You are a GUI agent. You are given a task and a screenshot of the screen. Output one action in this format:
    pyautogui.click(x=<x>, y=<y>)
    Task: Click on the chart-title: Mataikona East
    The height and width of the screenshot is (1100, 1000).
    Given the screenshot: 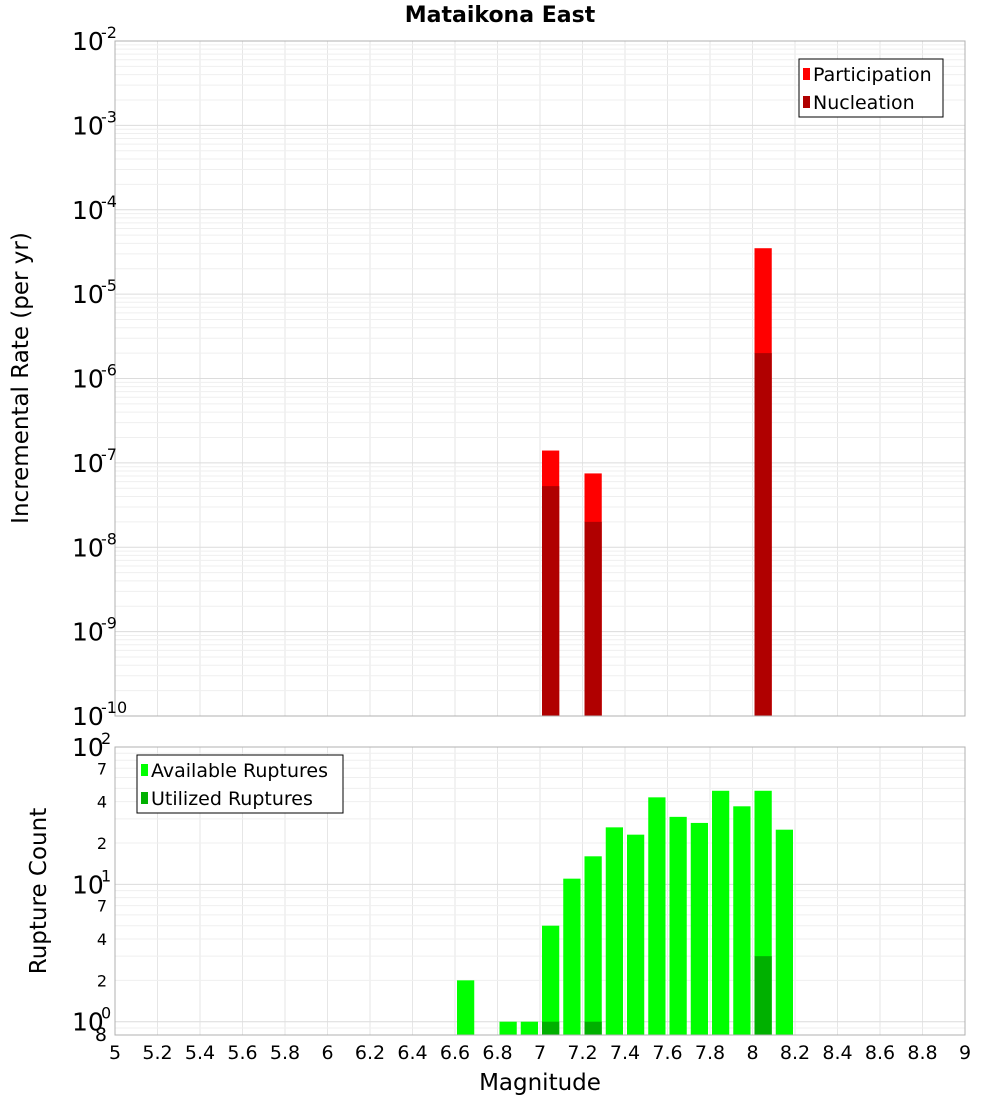 What is the action you would take?
    pyautogui.click(x=500, y=15)
    